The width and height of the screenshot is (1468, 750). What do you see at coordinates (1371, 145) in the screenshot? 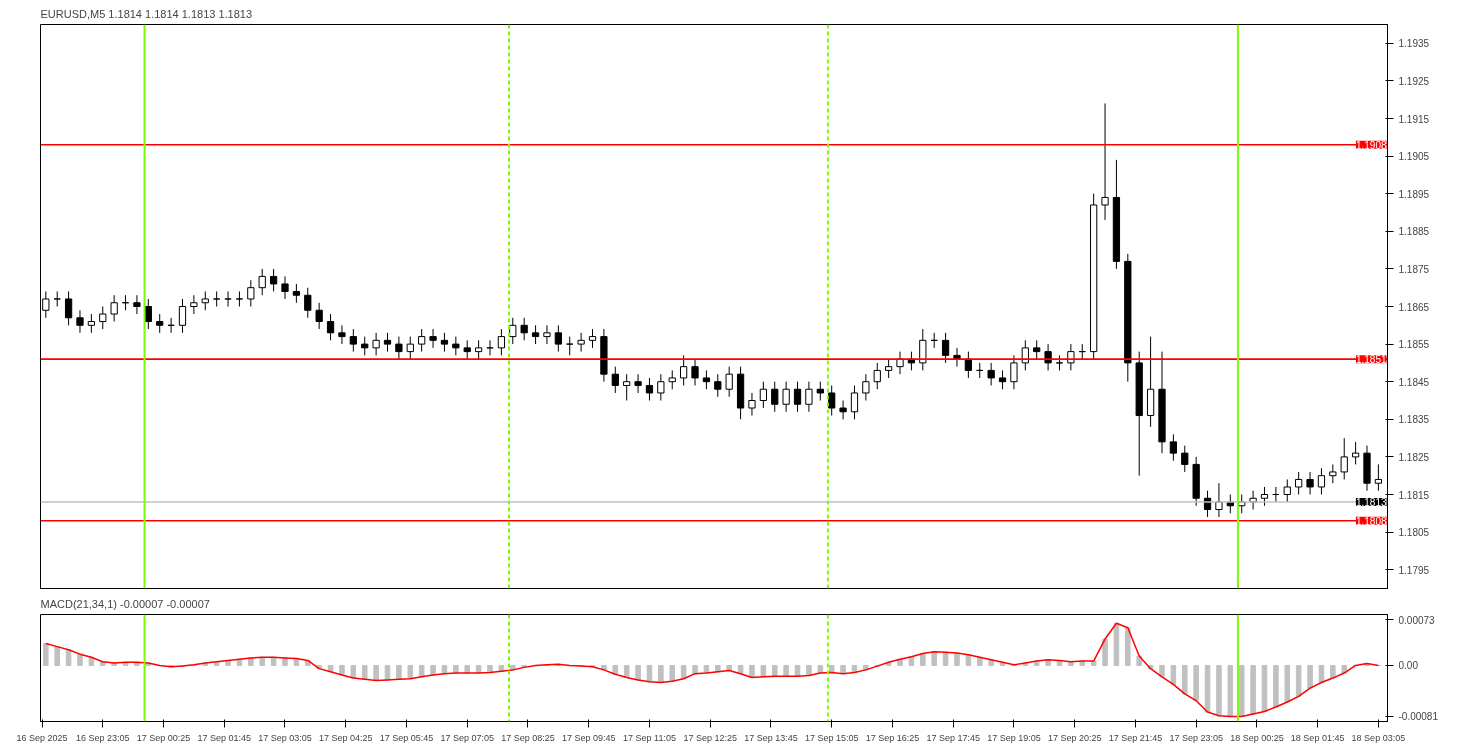
I see `ref-line-label: 1.1908` at bounding box center [1371, 145].